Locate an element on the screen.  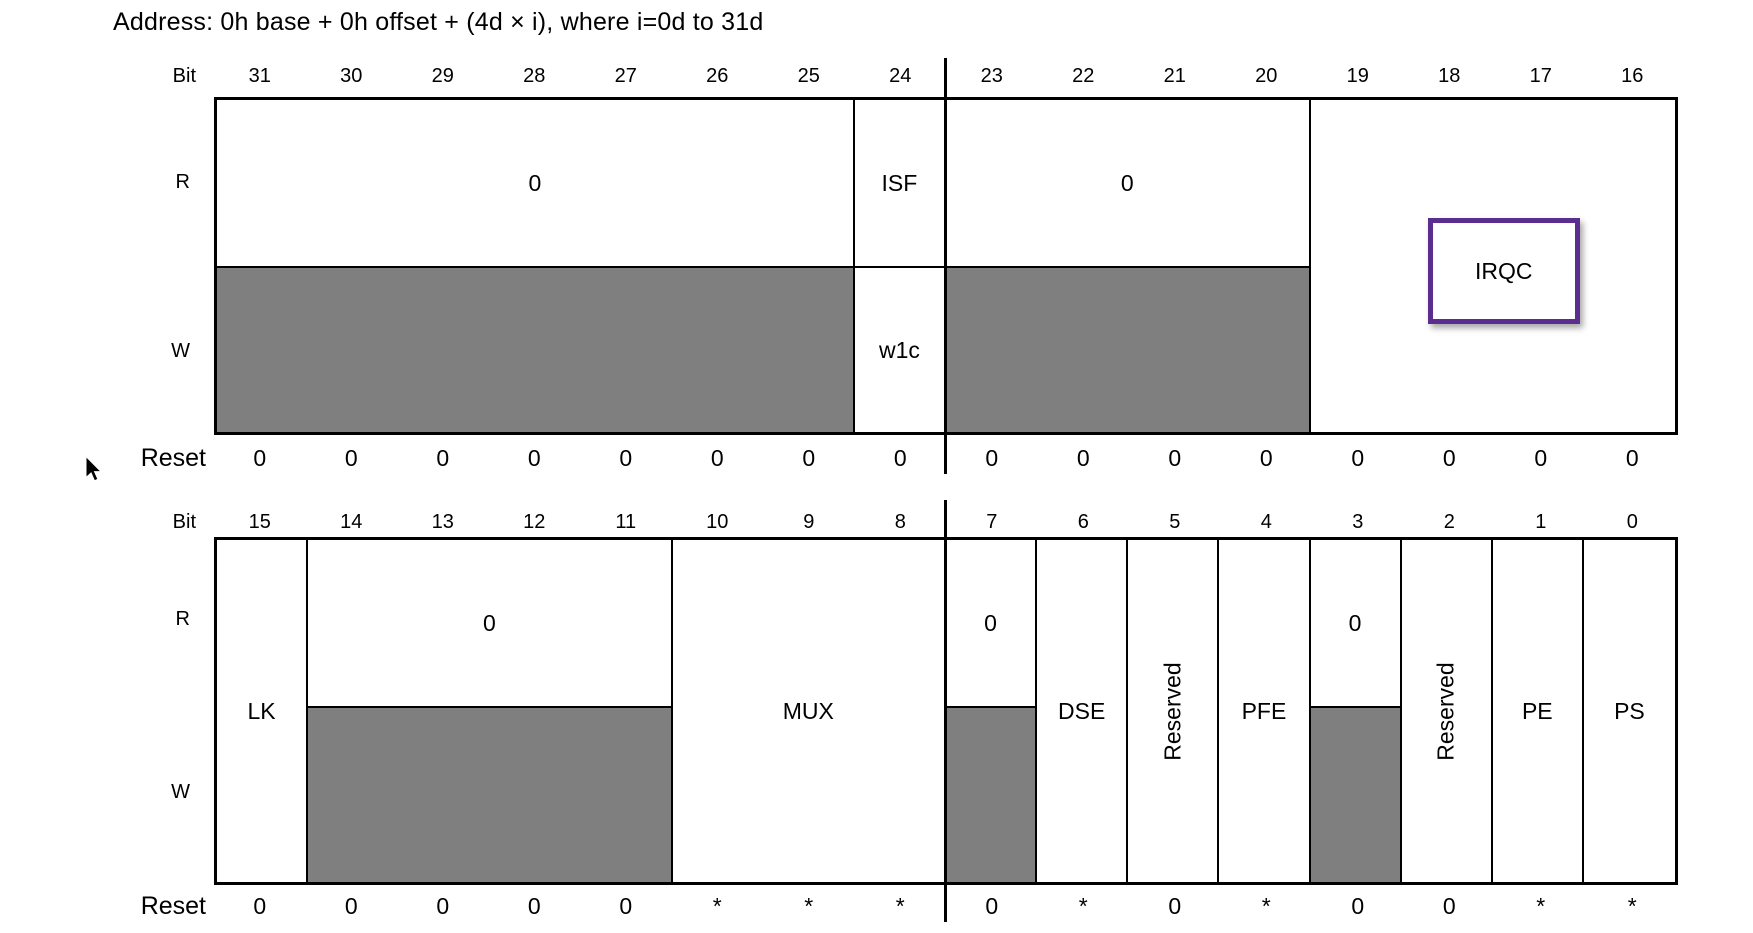
field-cell-dse: DSE is located at coordinates (1083, 711).